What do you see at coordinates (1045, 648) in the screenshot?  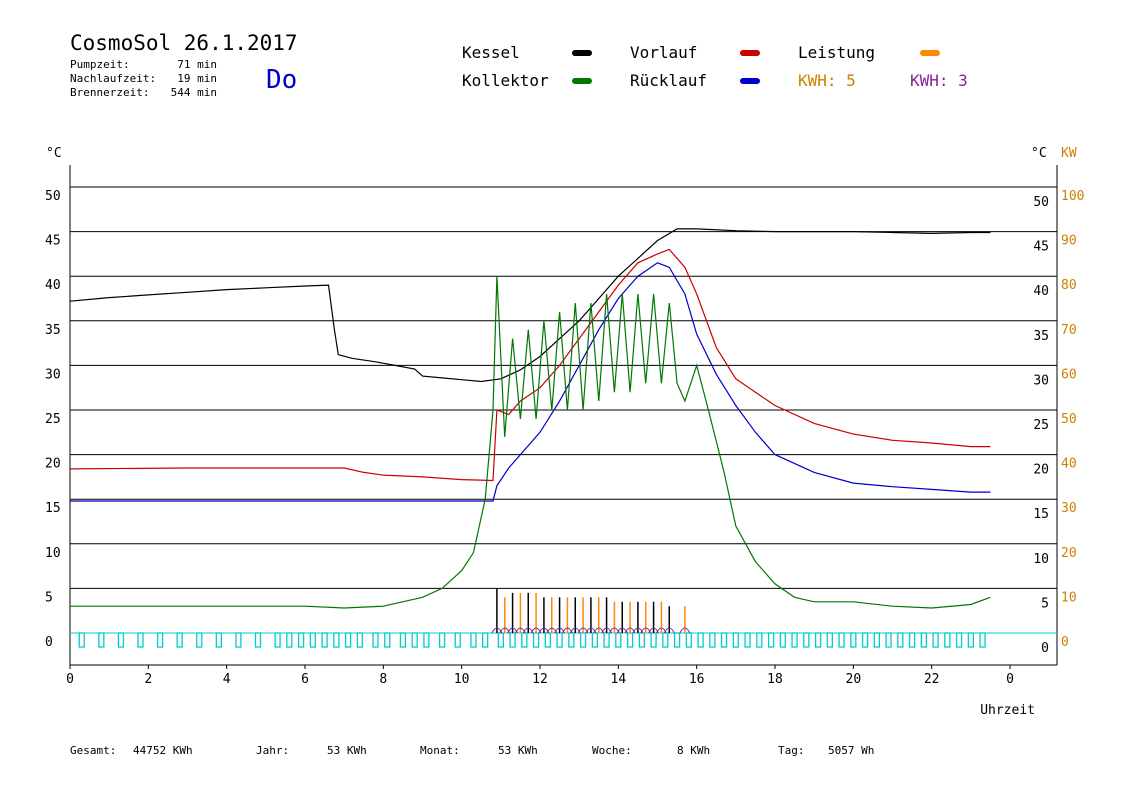 I see `y-tick-right-0: 0` at bounding box center [1045, 648].